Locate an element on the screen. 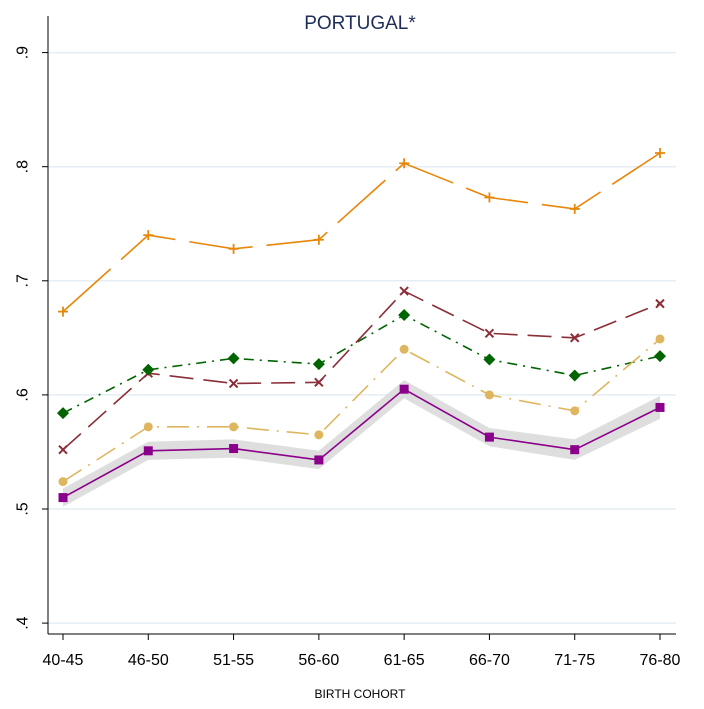 This screenshot has height=709, width=704. y-tick-label: .9 is located at coordinates (23, 52).